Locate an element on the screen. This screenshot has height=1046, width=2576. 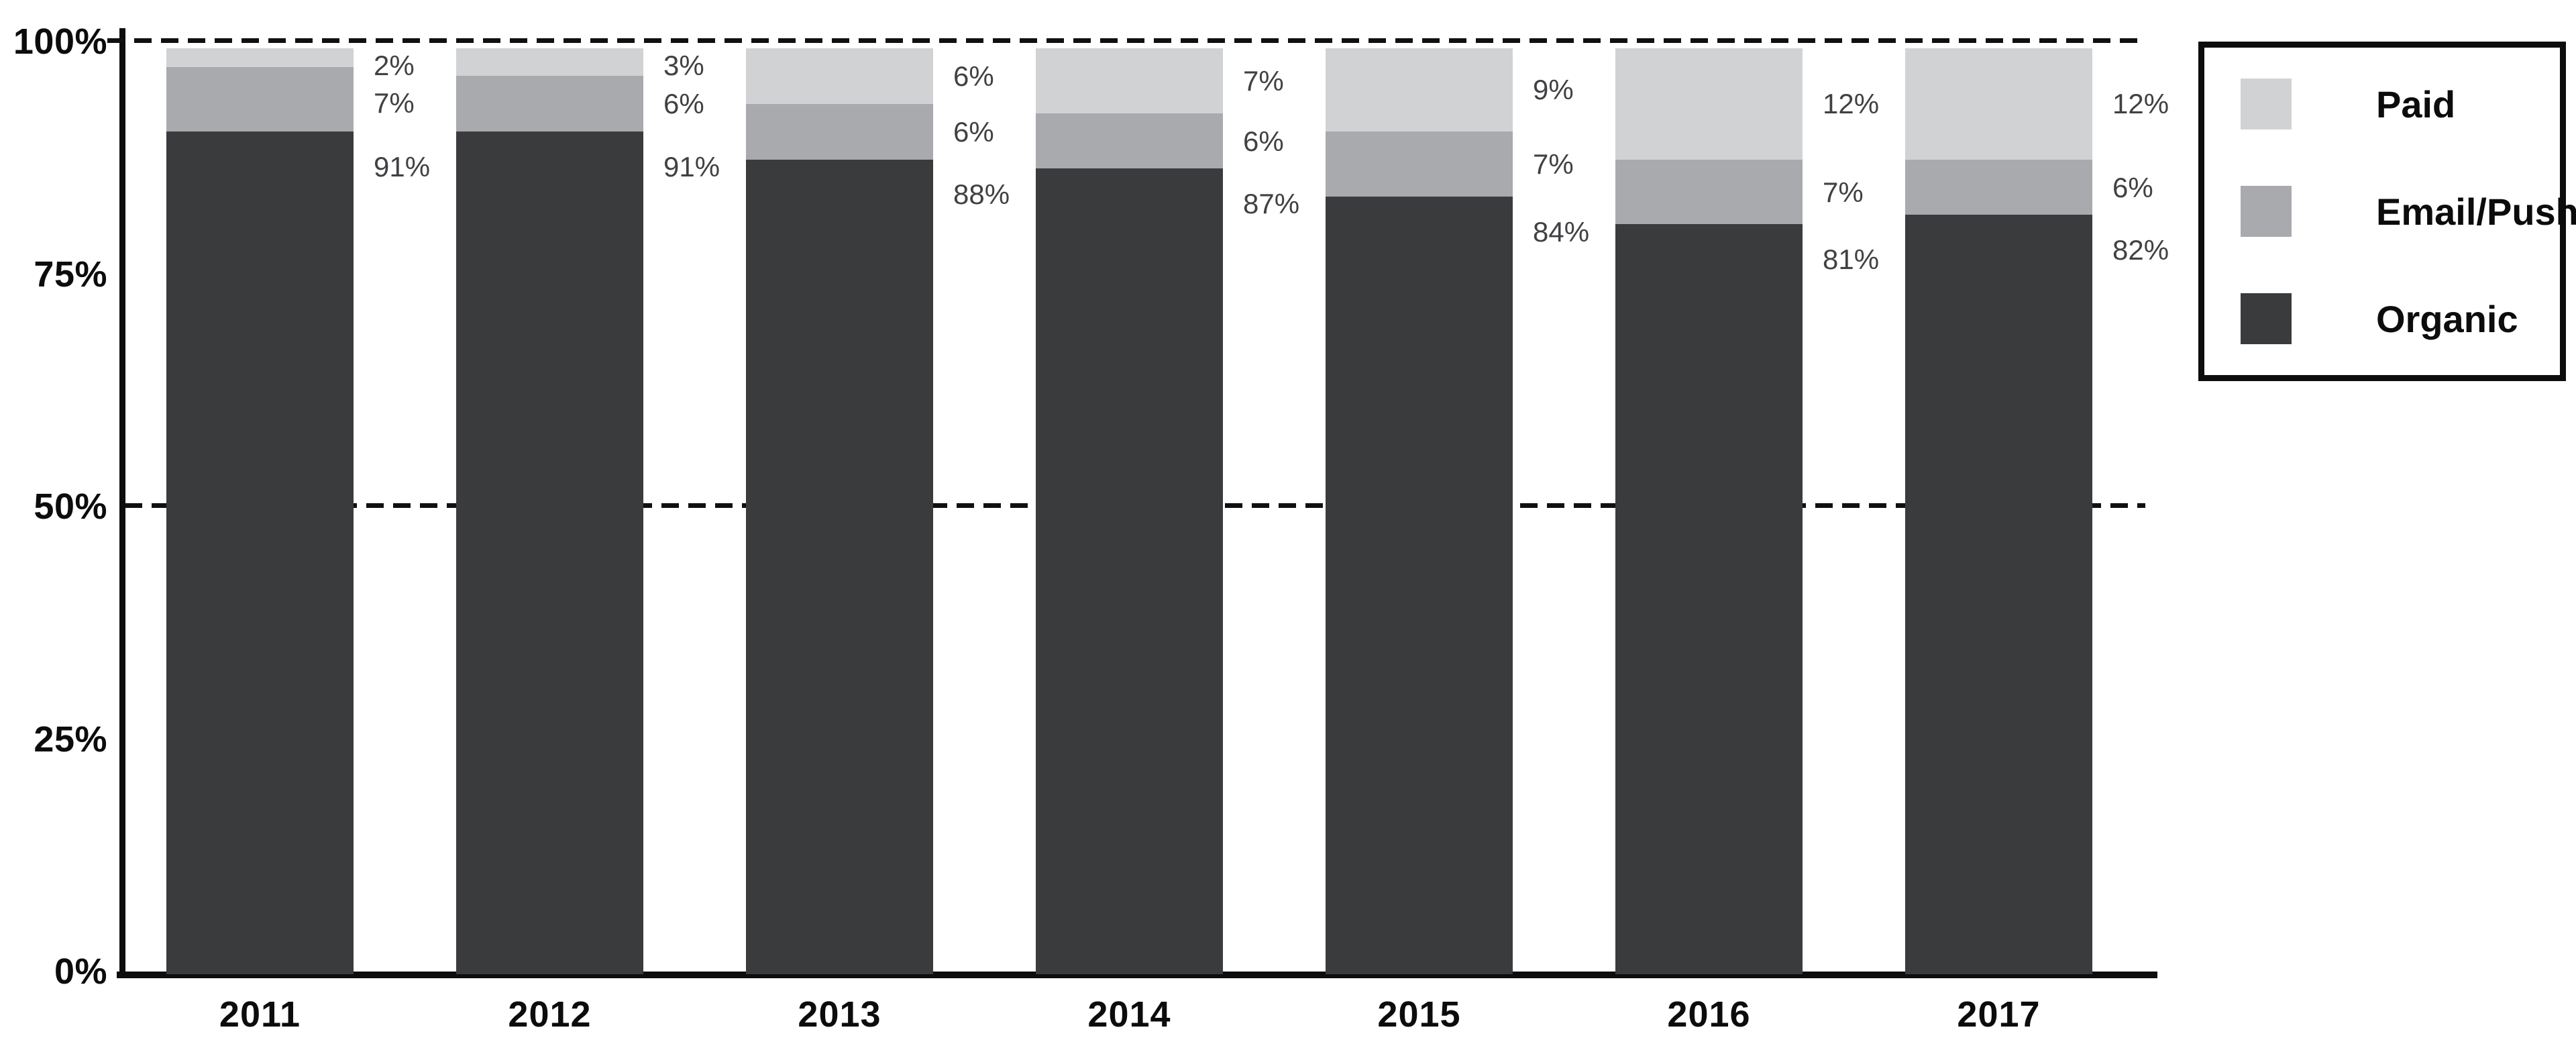
data-label-organic-2015: 84% is located at coordinates (1561, 231).